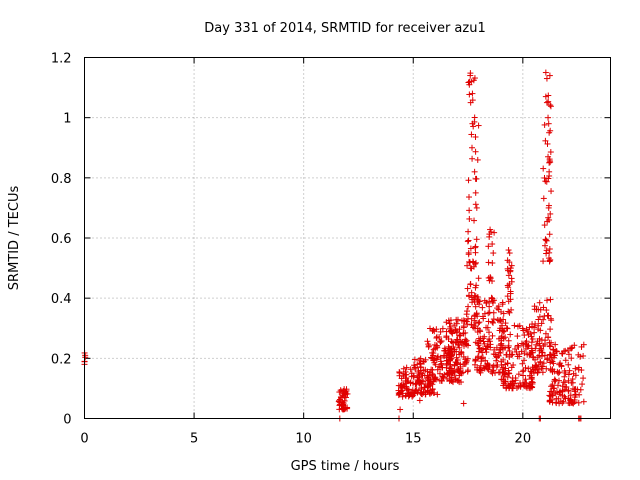 The image size is (640, 480). What do you see at coordinates (61, 240) in the screenshot?
I see `y-tick-labels: 0 0.2 0.4 0.6 0.8 1 1.2` at bounding box center [61, 240].